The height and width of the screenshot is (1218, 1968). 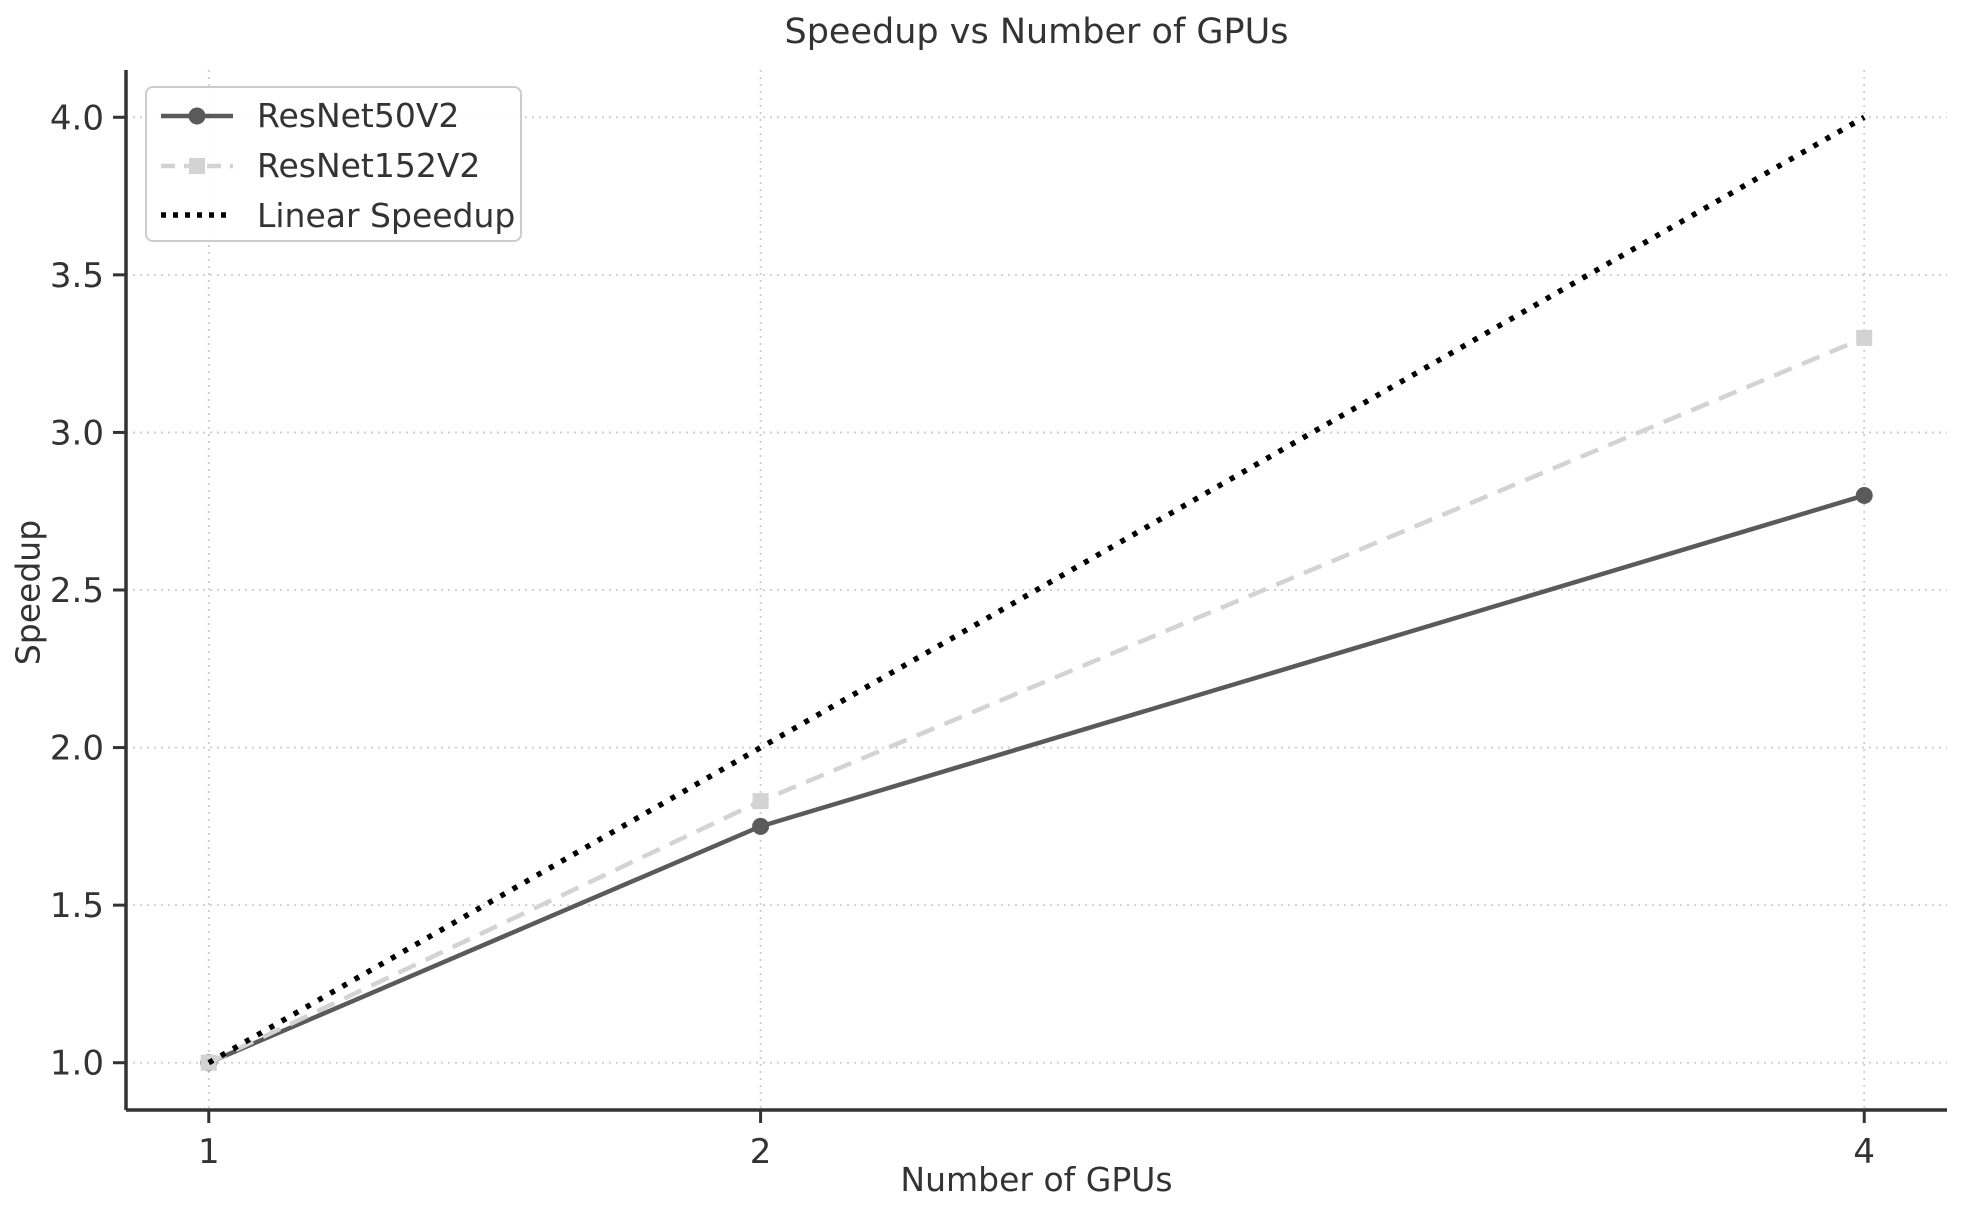 I want to click on legend: ResNet50V2 ResNet152V2 Linear Speedup, so click(x=333, y=164).